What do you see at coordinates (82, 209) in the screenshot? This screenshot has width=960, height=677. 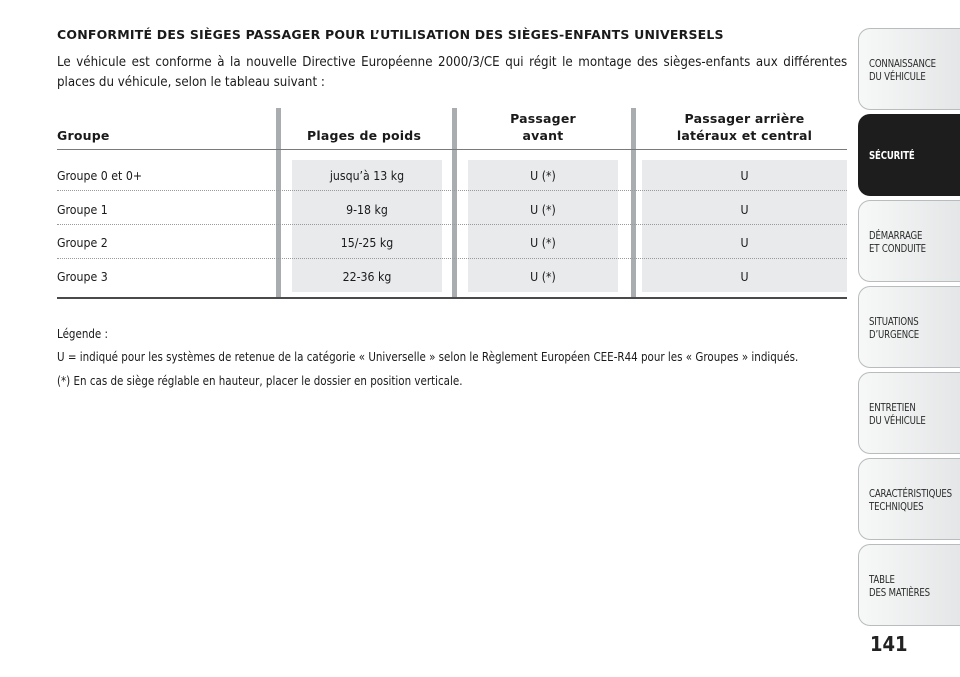 I see `row-group: Groupe 1` at bounding box center [82, 209].